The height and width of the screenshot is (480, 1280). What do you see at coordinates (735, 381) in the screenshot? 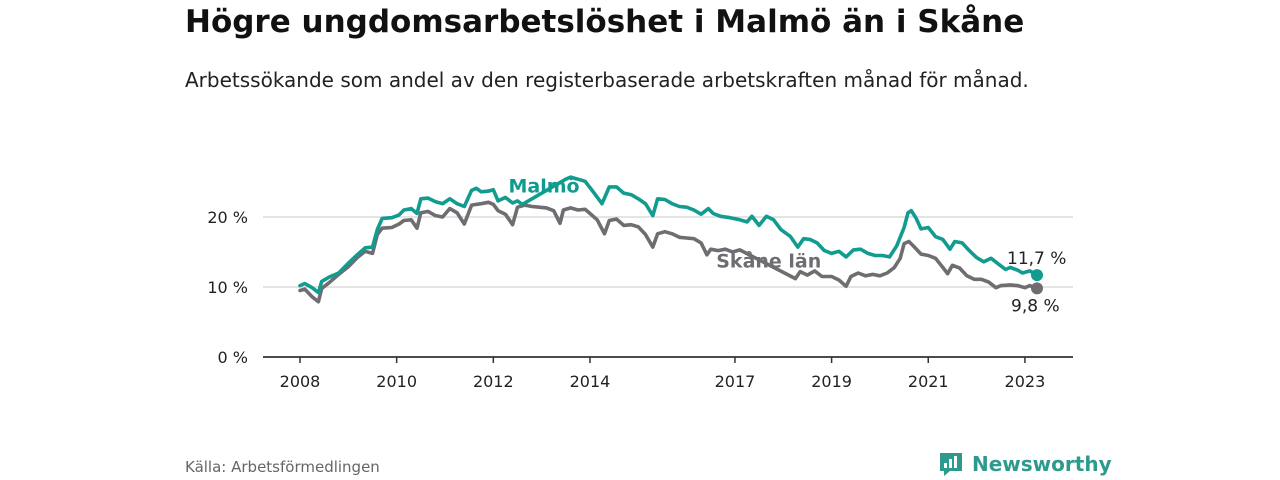
I see `x-tick-label: 2017` at bounding box center [735, 381].